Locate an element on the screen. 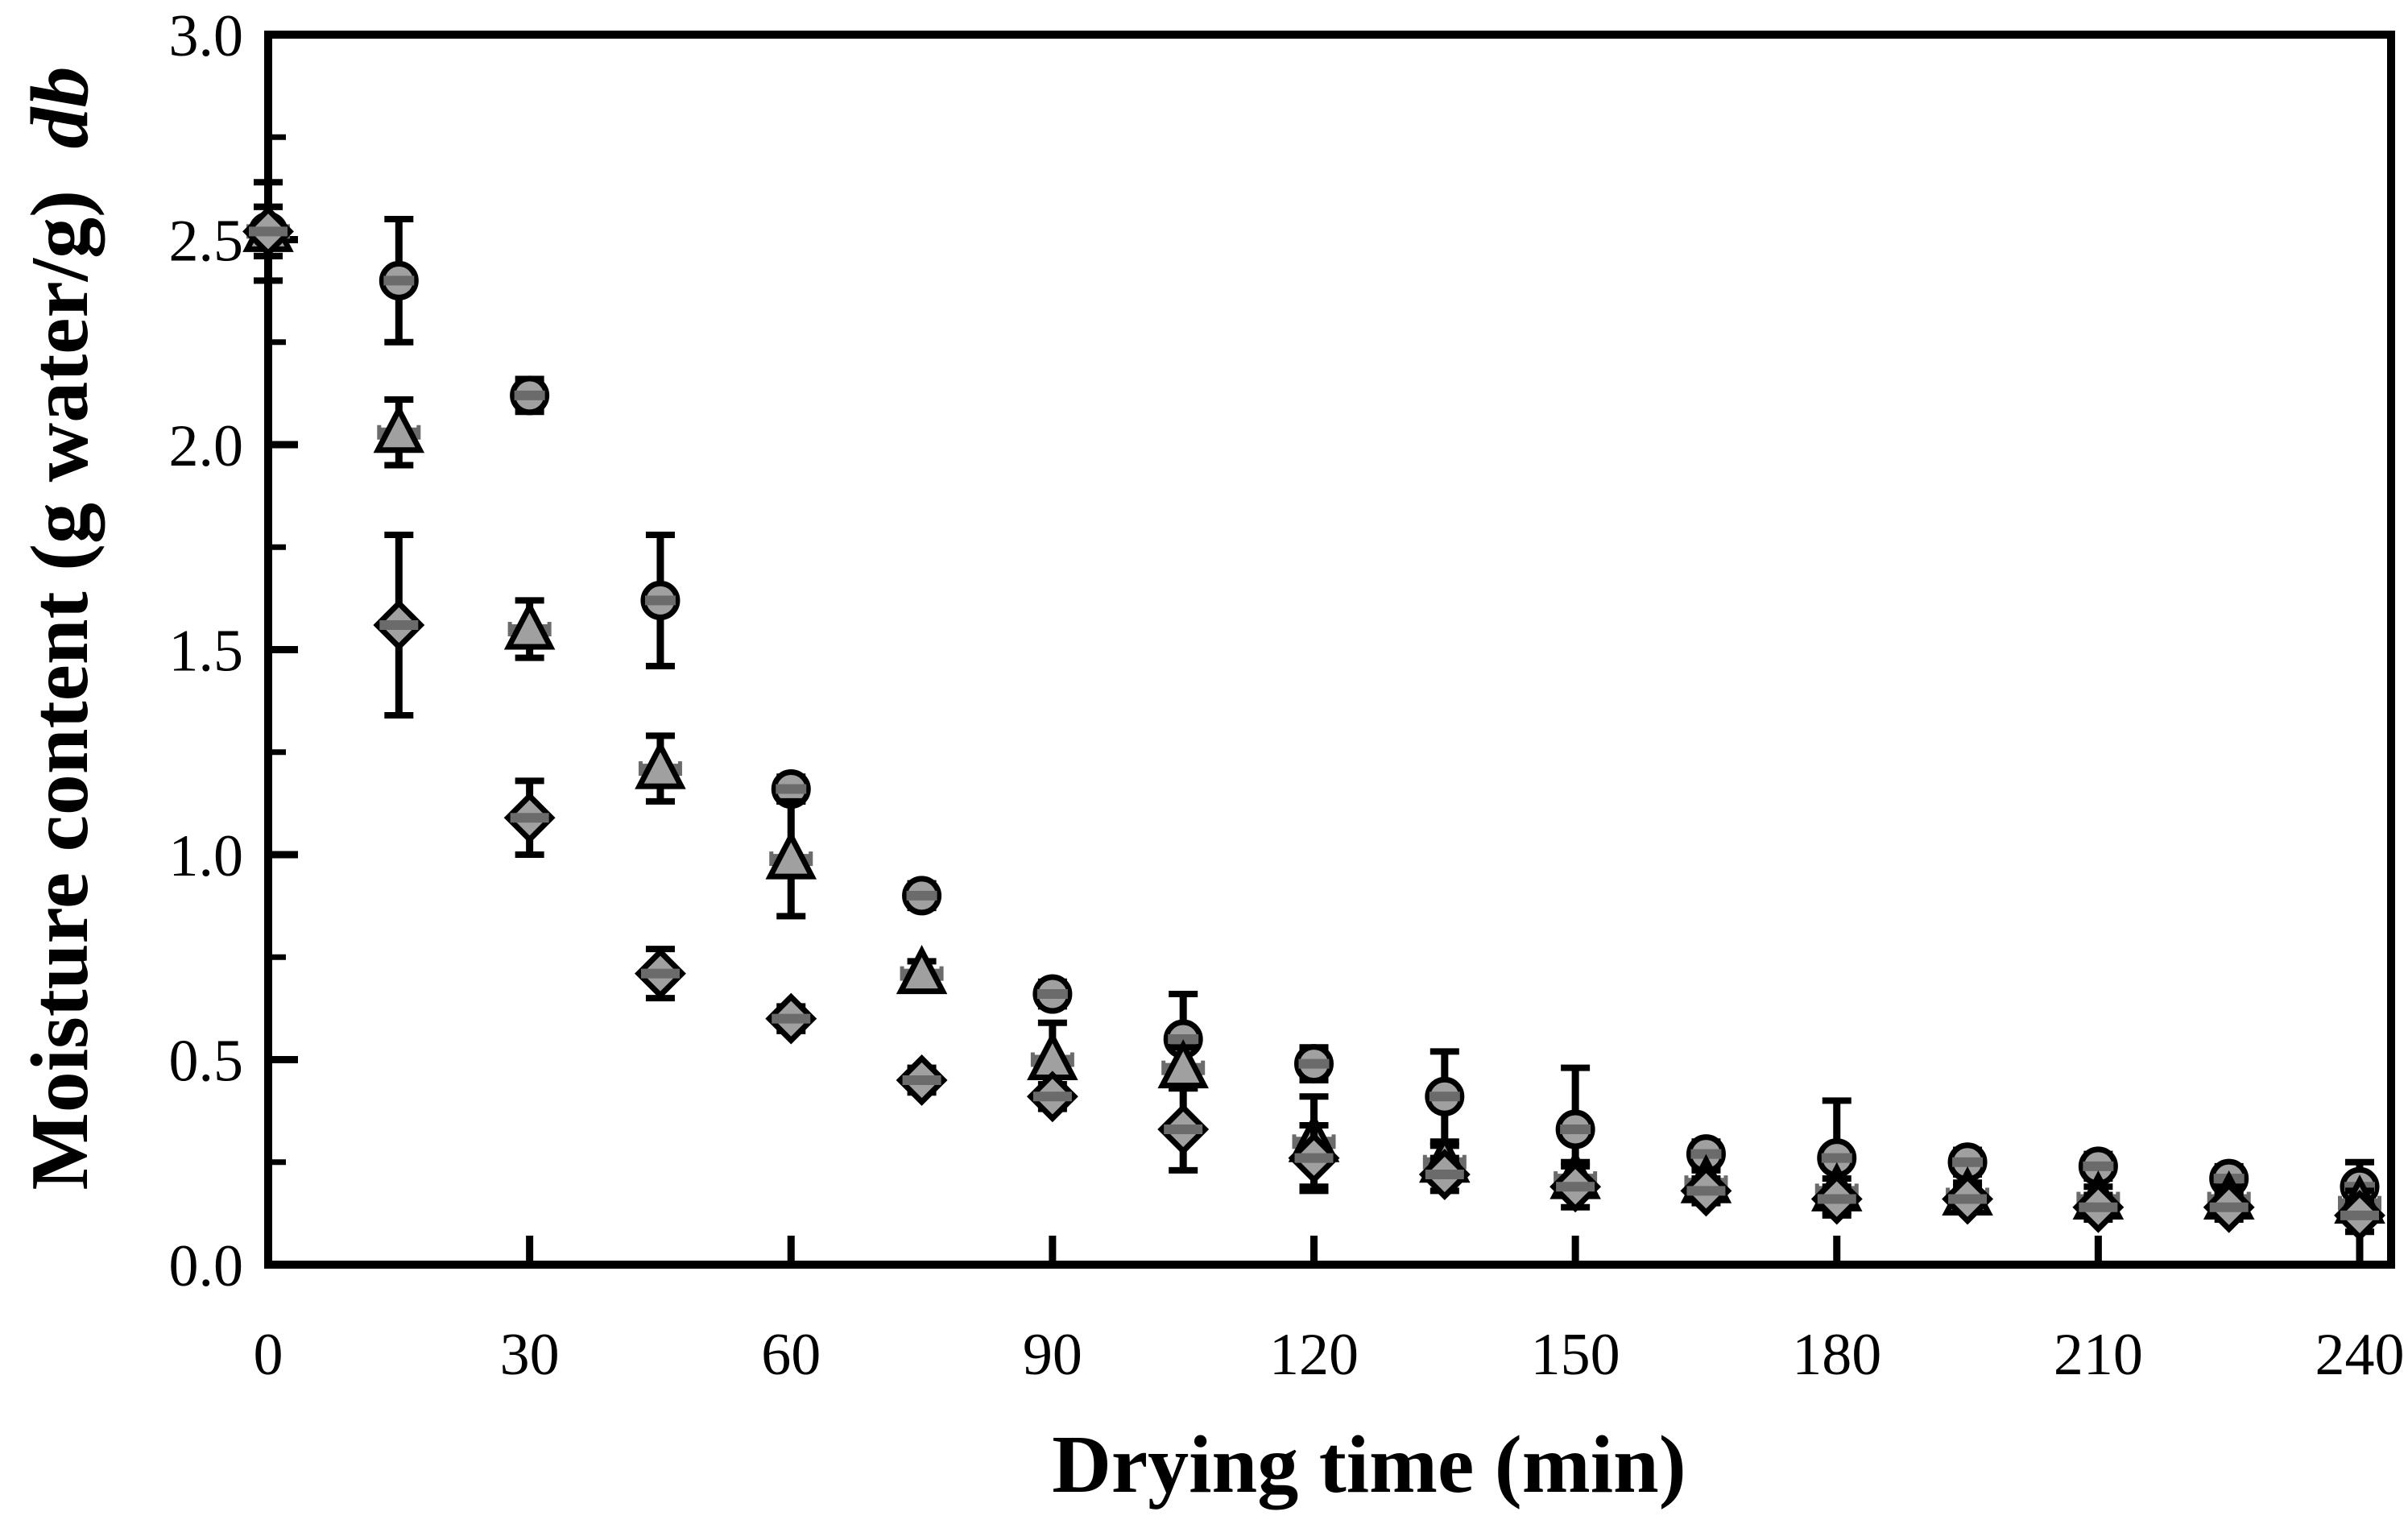 The height and width of the screenshot is (1520, 2408). y-tick-label: 3.0 is located at coordinates (206, 36).